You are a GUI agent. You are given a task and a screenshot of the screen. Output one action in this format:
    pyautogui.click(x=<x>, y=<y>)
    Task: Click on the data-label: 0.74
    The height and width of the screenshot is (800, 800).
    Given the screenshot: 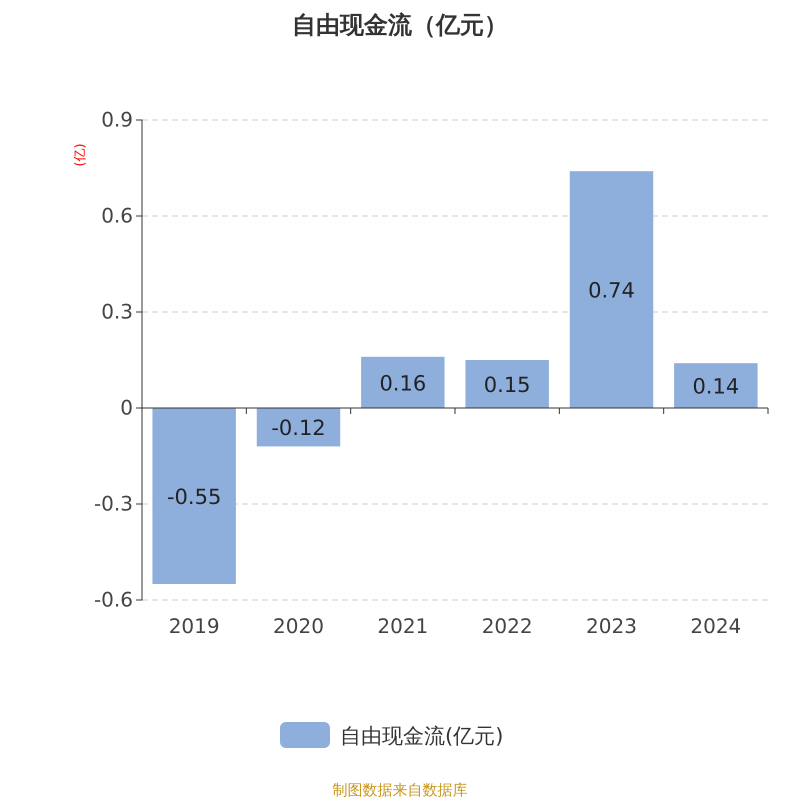 What is the action you would take?
    pyautogui.click(x=611, y=290)
    